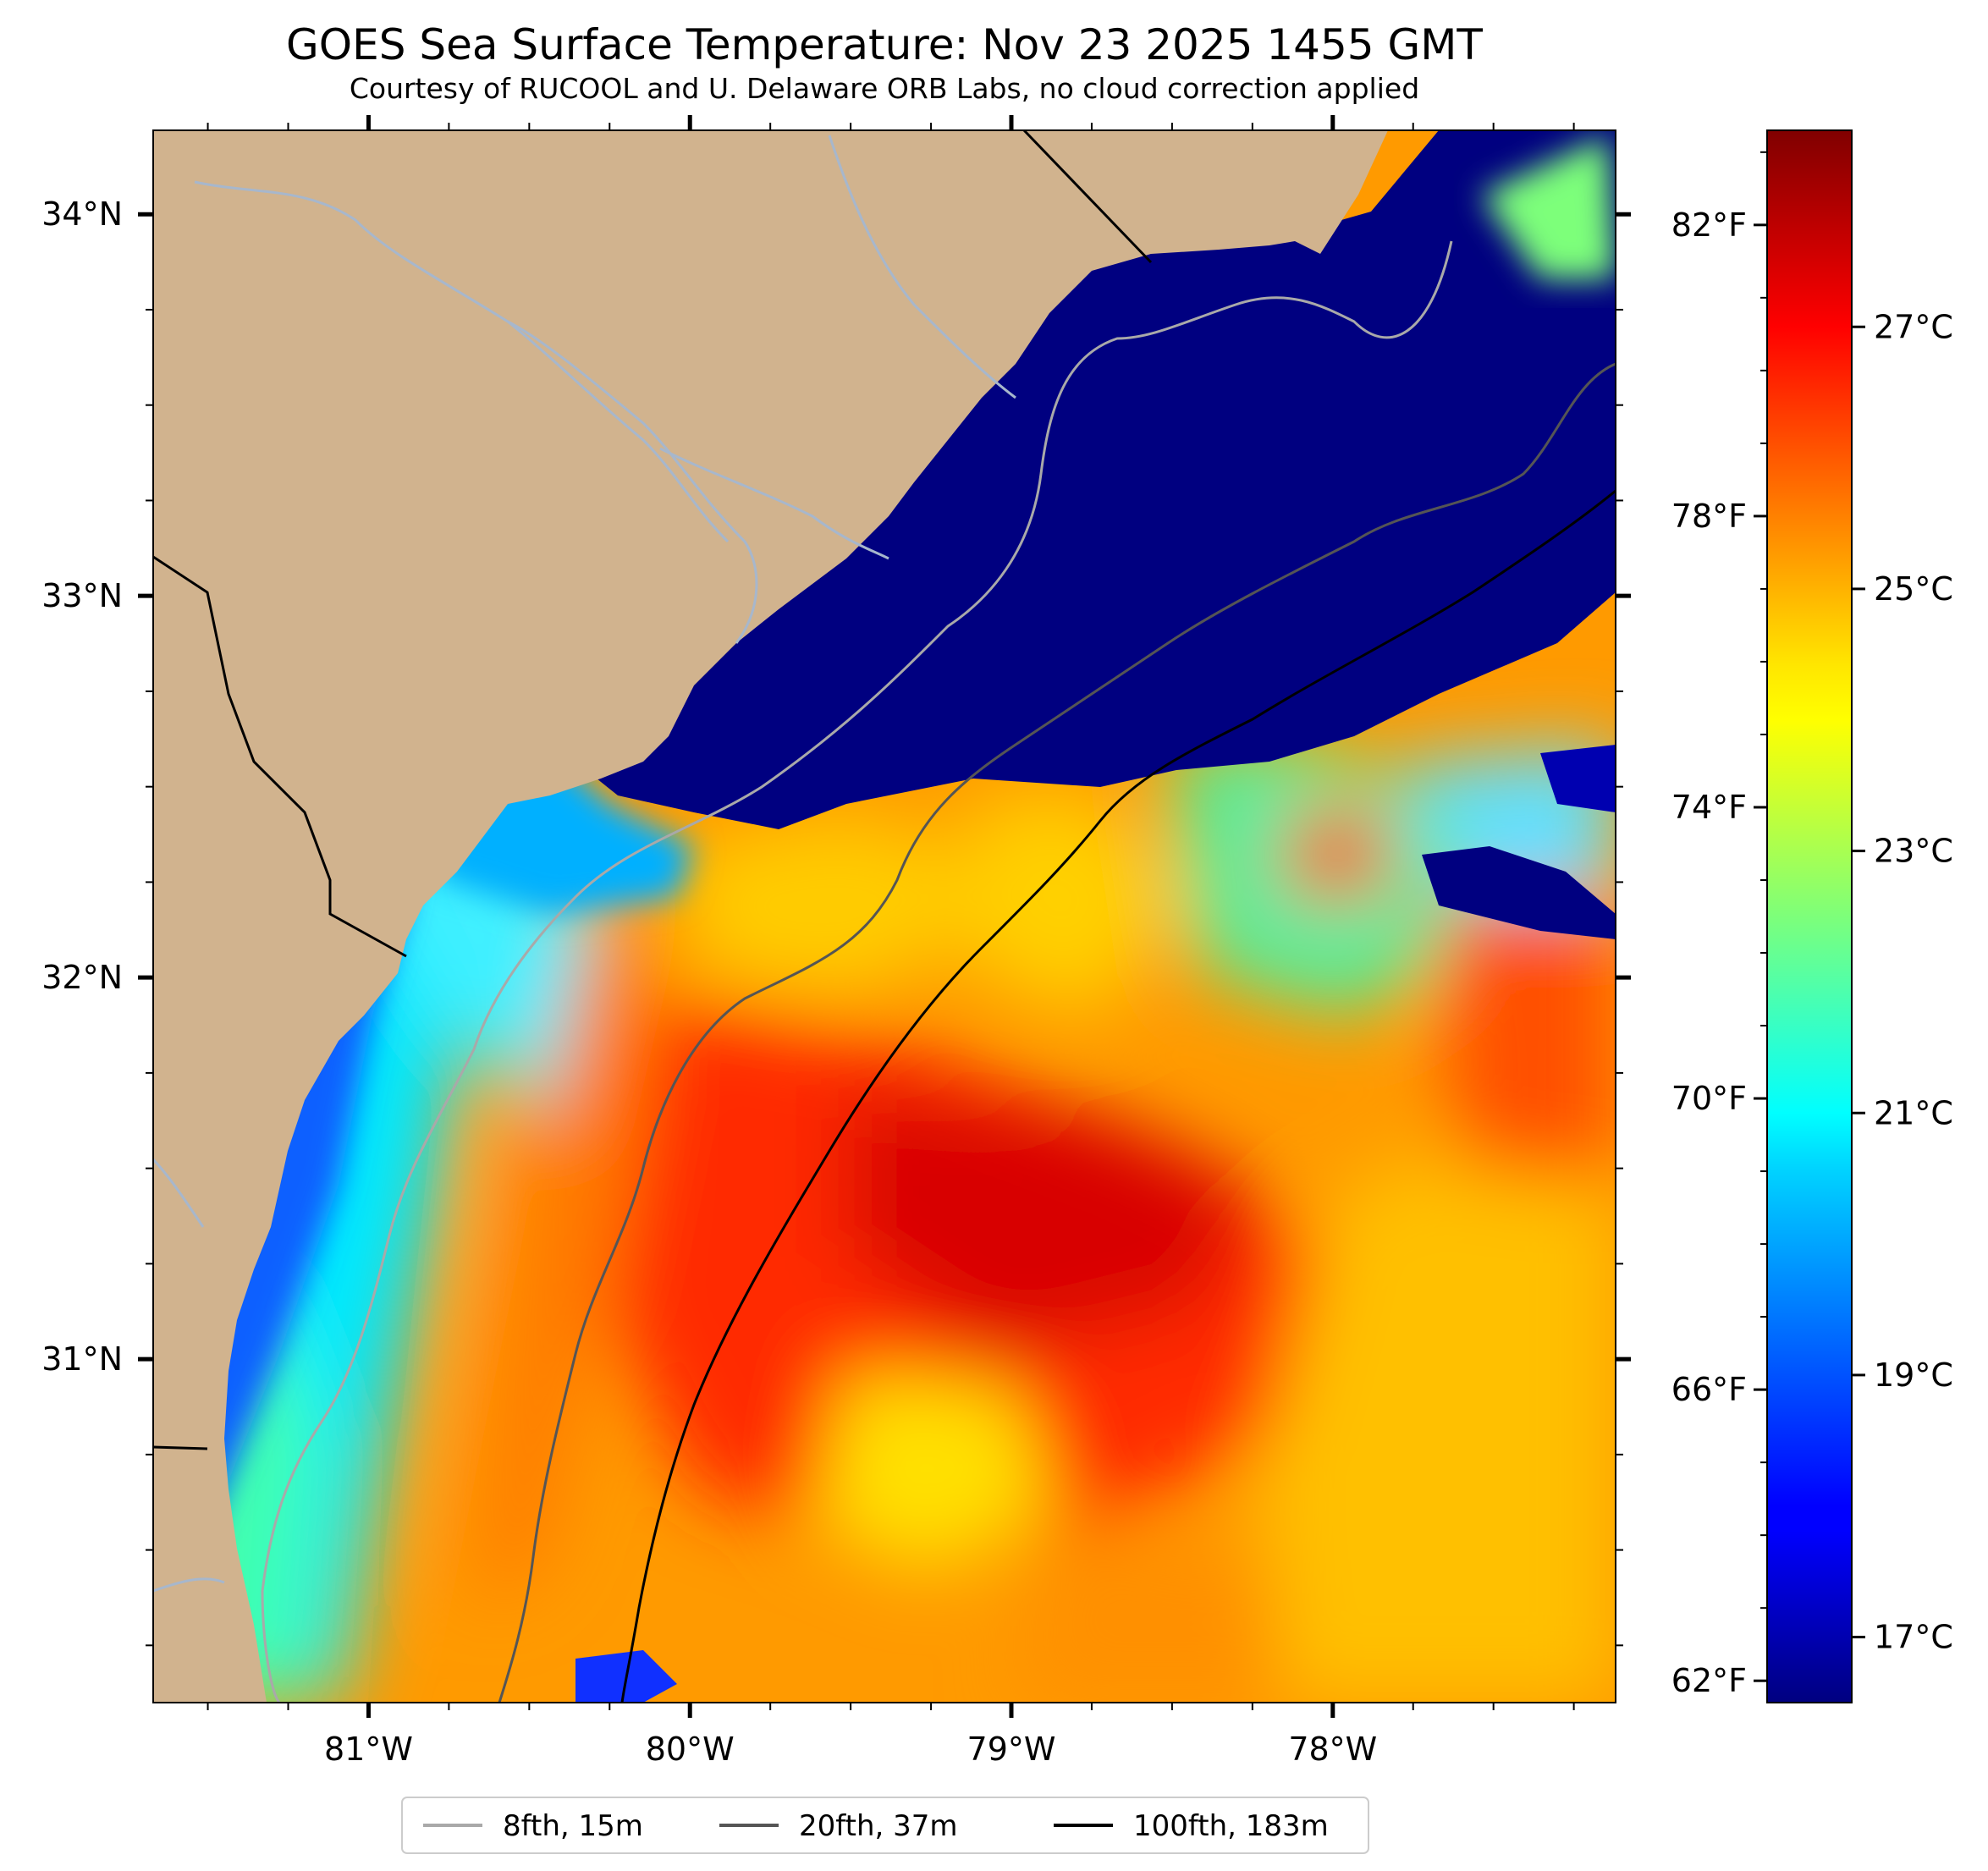  I want to click on legend-label: 100fth, 183m, so click(1231, 1826).